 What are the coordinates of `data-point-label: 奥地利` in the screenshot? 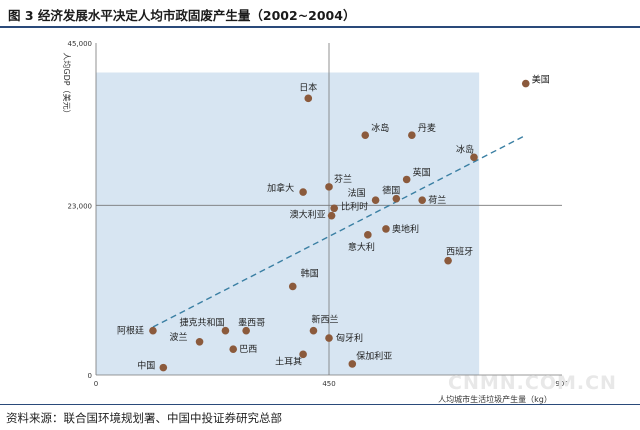 It's located at (405, 229).